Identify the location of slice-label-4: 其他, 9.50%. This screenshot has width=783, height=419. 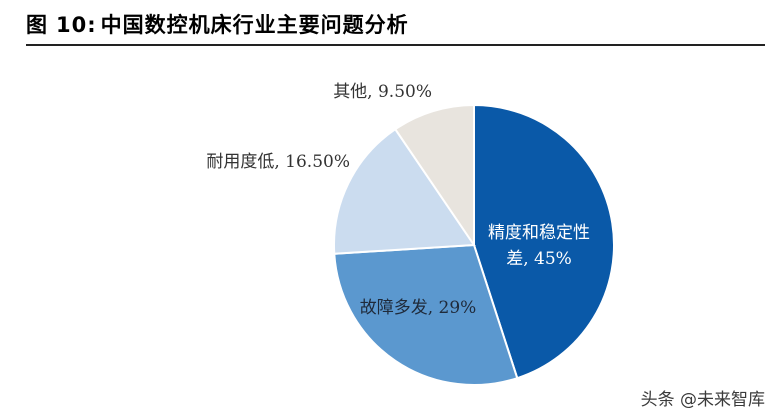
(382, 92).